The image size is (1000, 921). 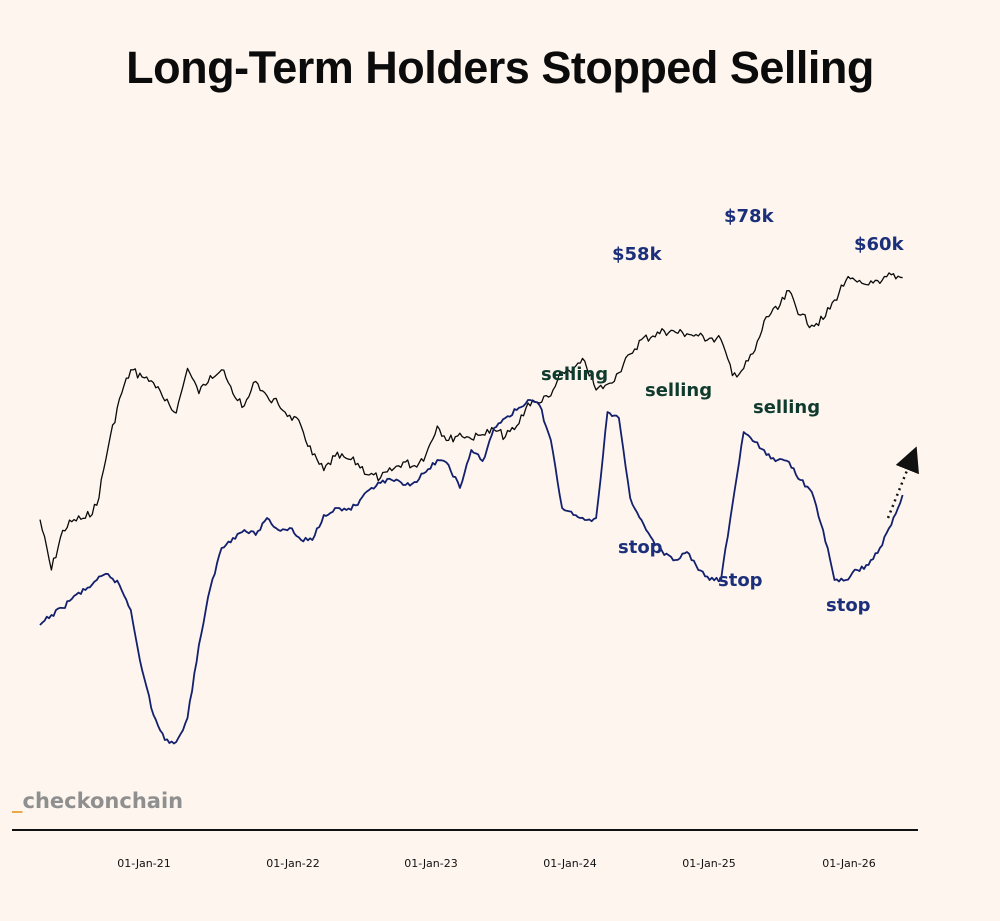 I want to click on x-tick-label: 01-Jan-22, so click(x=293, y=863).